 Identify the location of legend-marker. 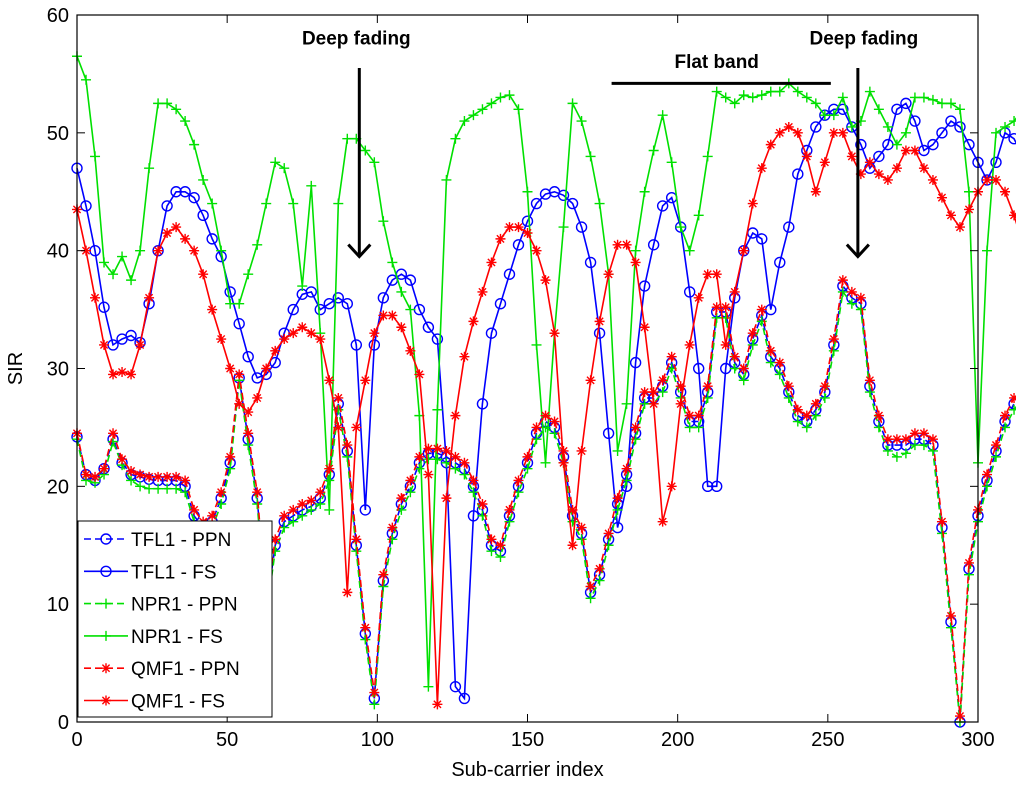
(106, 603).